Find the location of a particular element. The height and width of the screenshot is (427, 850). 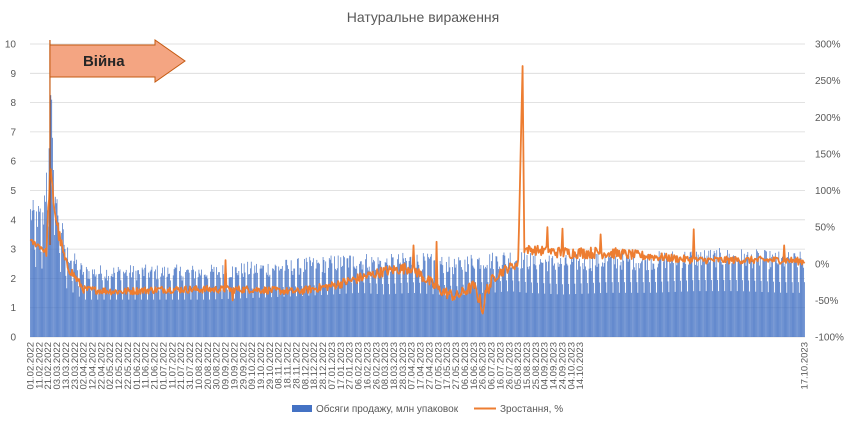

x-tick-label: 01.07.2022 is located at coordinates (163, 366).